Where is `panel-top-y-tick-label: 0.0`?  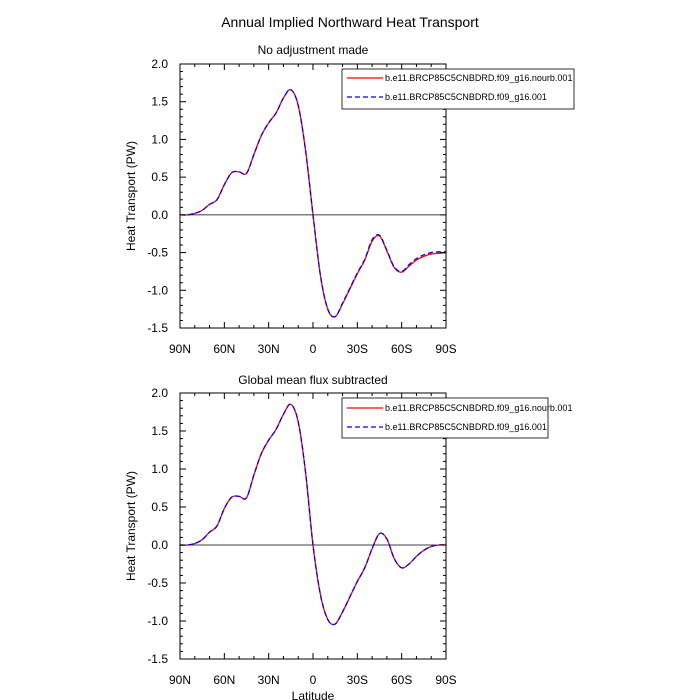 panel-top-y-tick-label: 0.0 is located at coordinates (159, 215).